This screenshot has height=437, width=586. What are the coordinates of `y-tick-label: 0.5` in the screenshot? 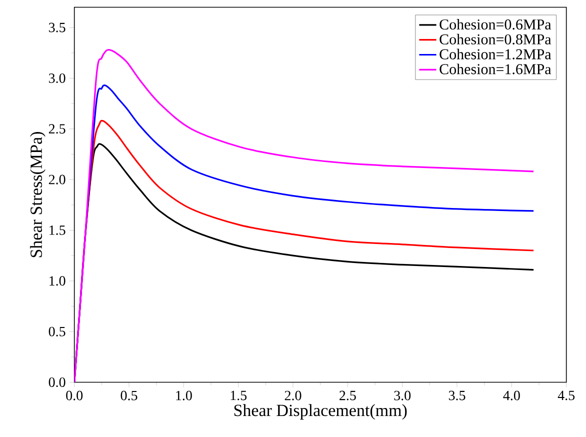 It's located at (57, 331).